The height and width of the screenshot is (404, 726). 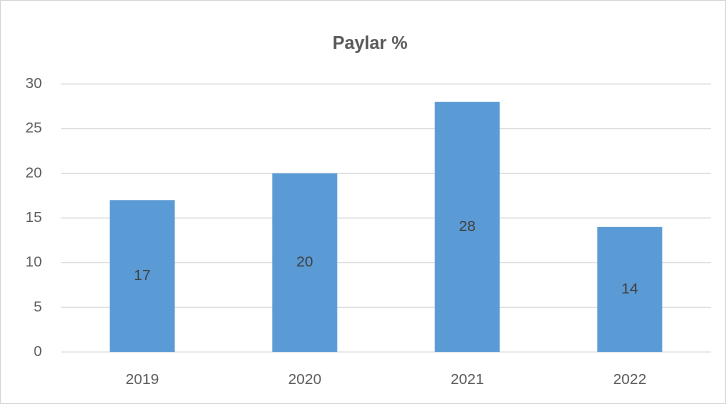 I want to click on x-tick-label: 2022, so click(x=629, y=379).